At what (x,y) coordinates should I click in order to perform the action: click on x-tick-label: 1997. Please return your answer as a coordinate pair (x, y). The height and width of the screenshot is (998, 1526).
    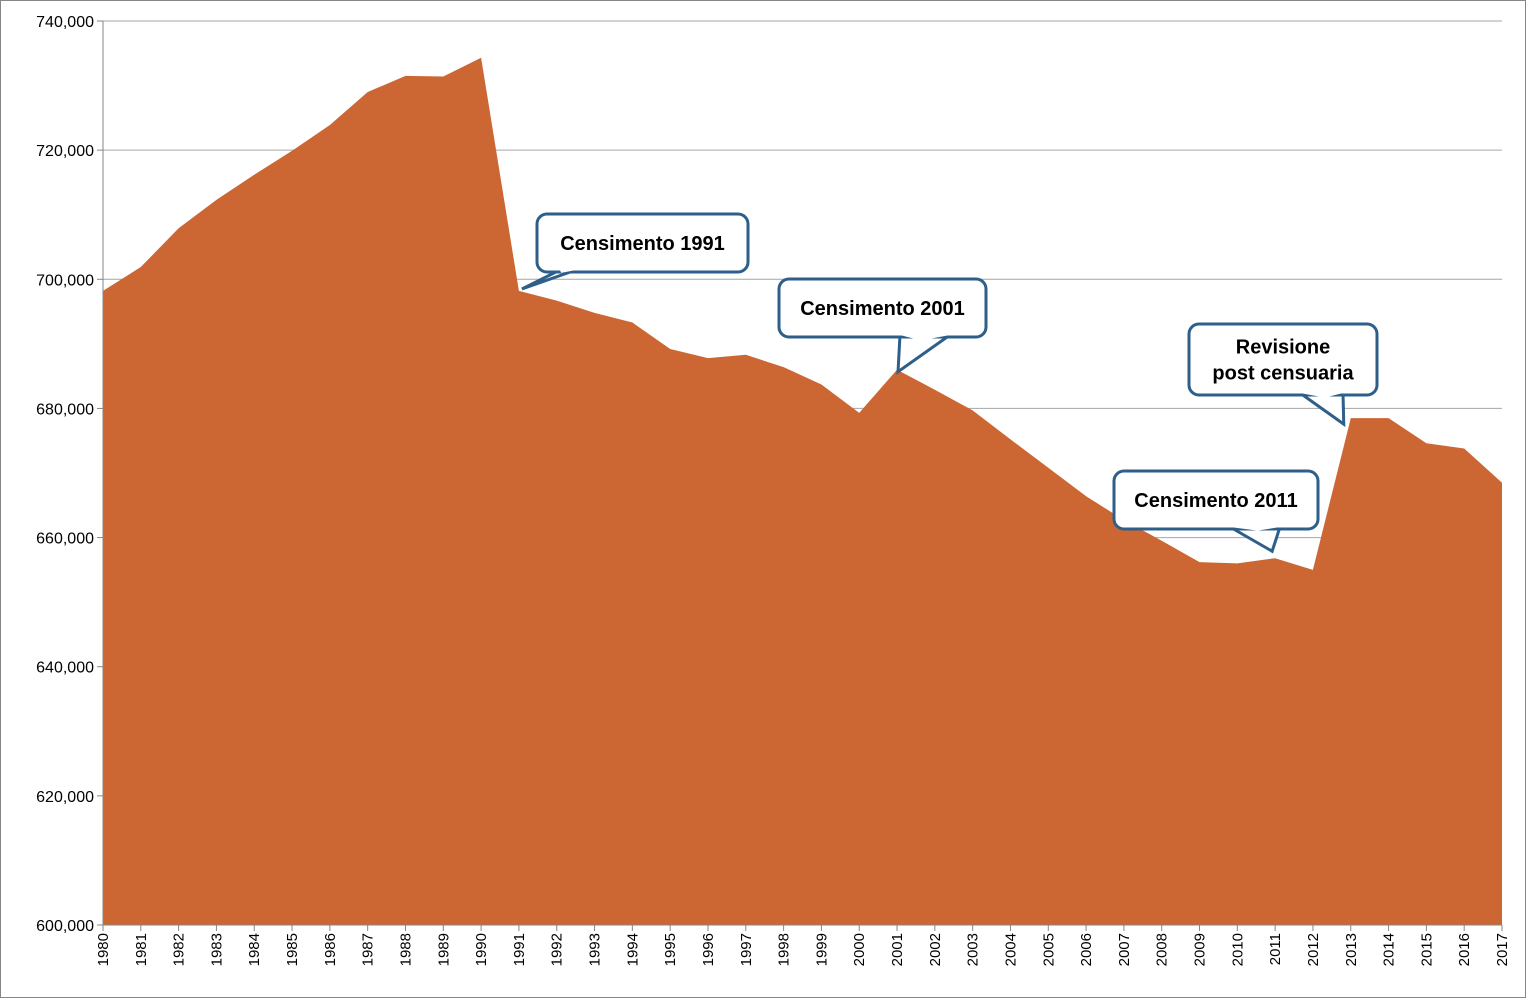
    Looking at the image, I should click on (746, 949).